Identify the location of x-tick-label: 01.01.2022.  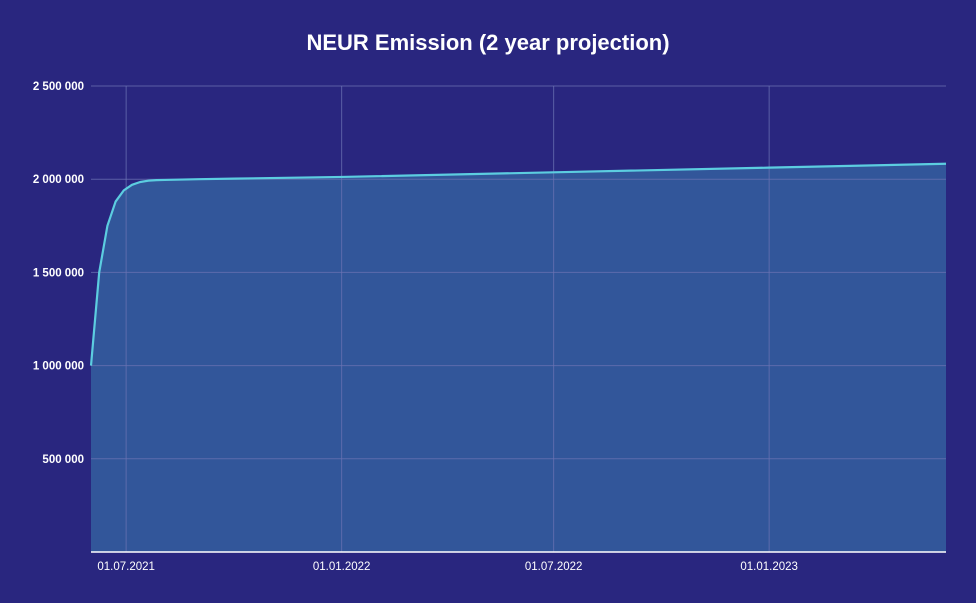
(342, 567).